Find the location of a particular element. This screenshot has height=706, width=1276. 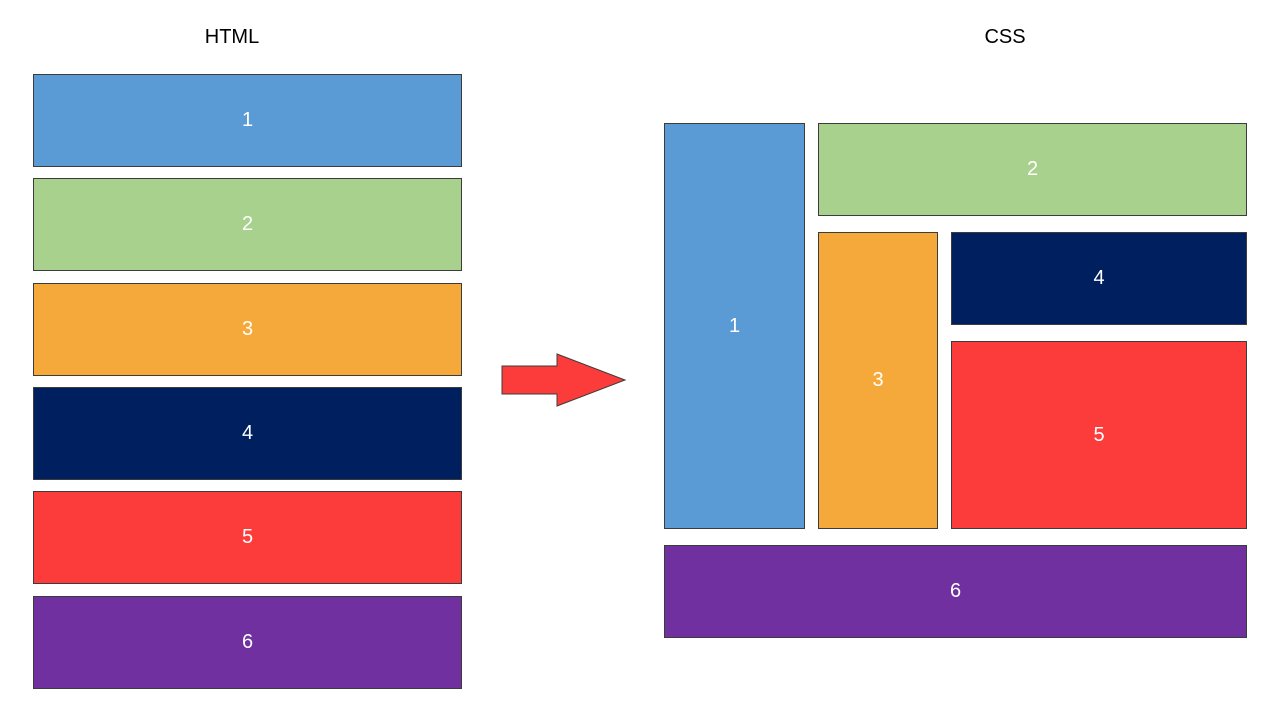

arrow-shape is located at coordinates (564, 380).